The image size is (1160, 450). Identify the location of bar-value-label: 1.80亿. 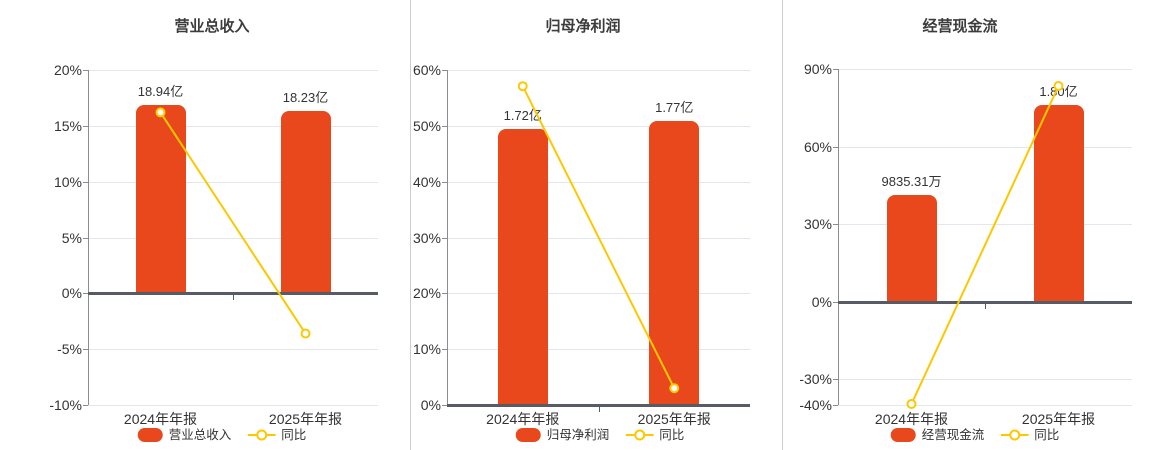
(1058, 92).